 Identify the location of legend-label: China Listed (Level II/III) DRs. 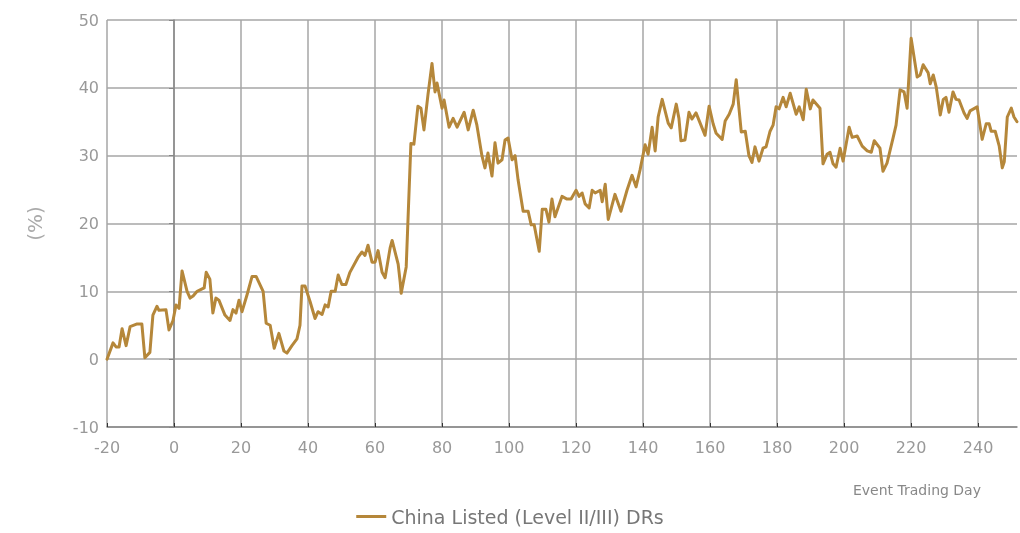
(527, 516).